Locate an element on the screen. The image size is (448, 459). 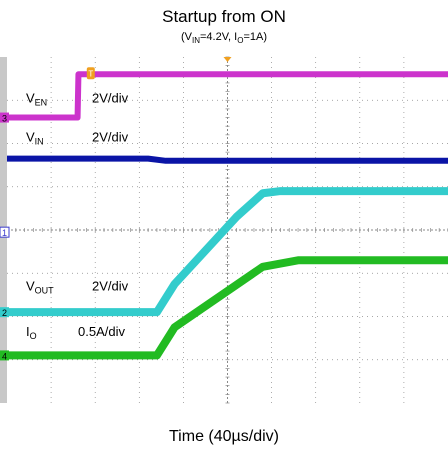
channel-label-v-out: VOUT is located at coordinates (40, 287).